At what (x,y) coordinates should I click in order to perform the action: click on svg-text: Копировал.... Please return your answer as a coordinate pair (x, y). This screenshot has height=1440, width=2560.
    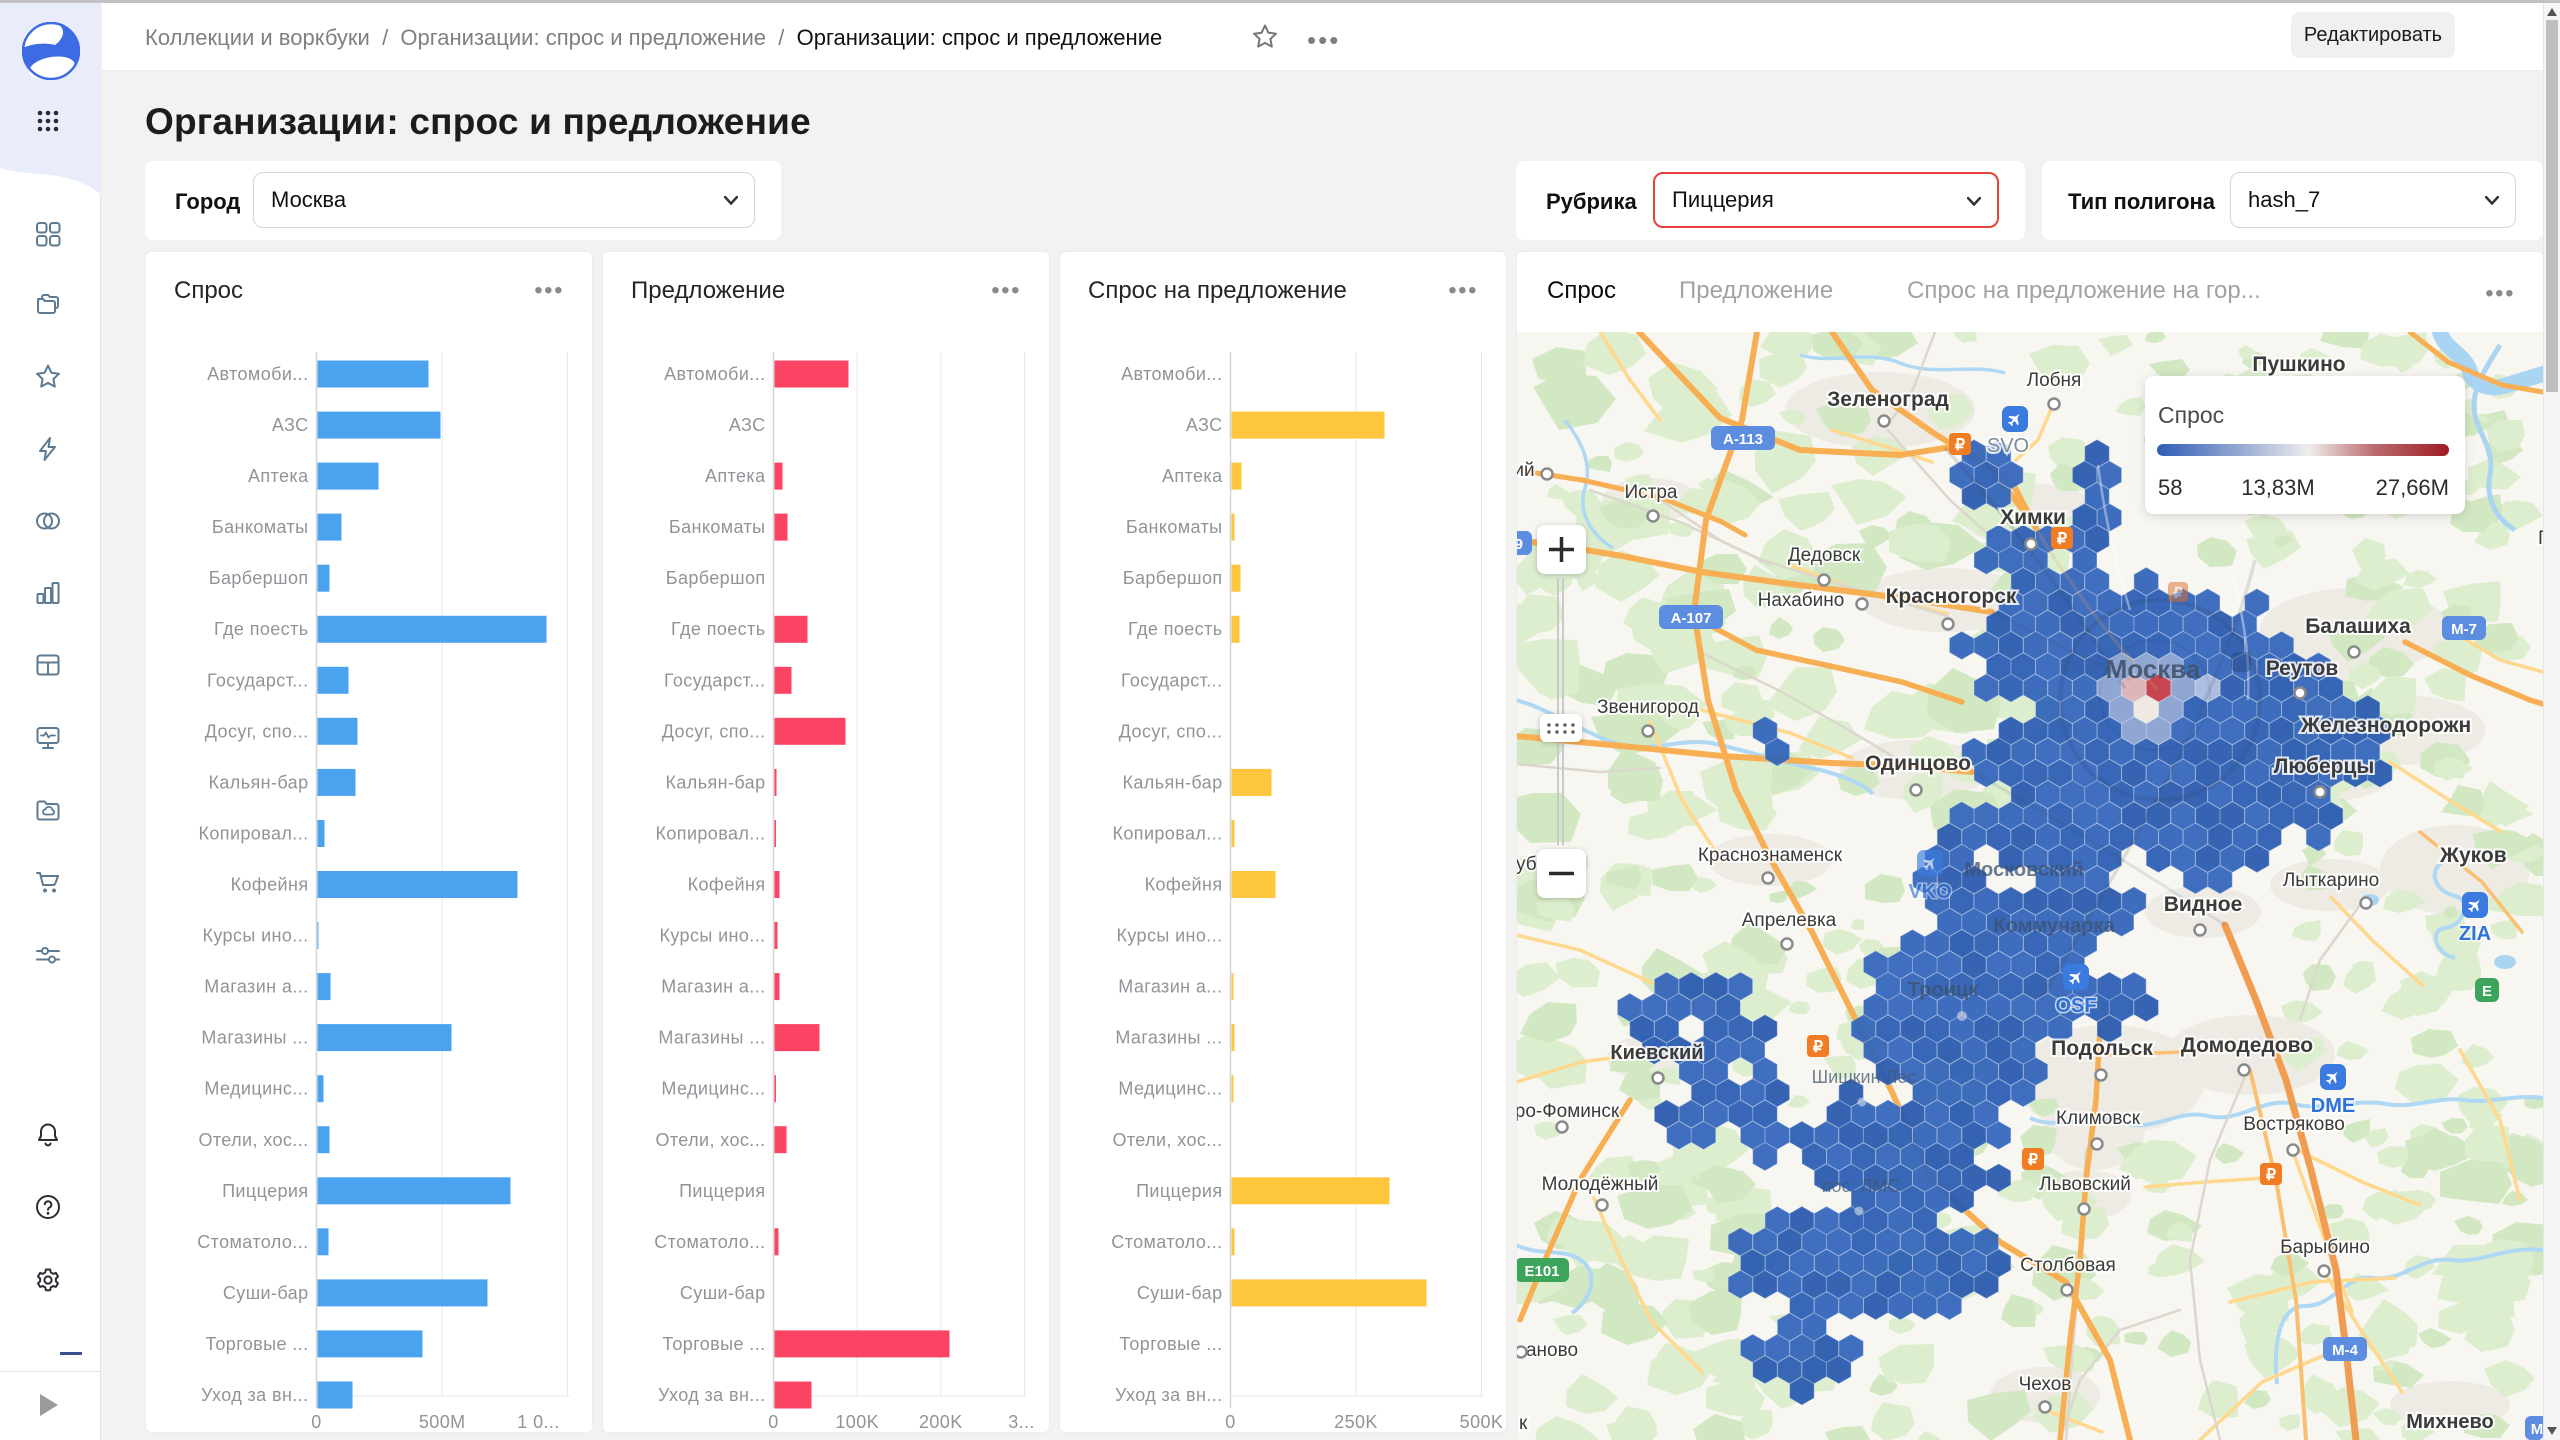
    Looking at the image, I should click on (1168, 834).